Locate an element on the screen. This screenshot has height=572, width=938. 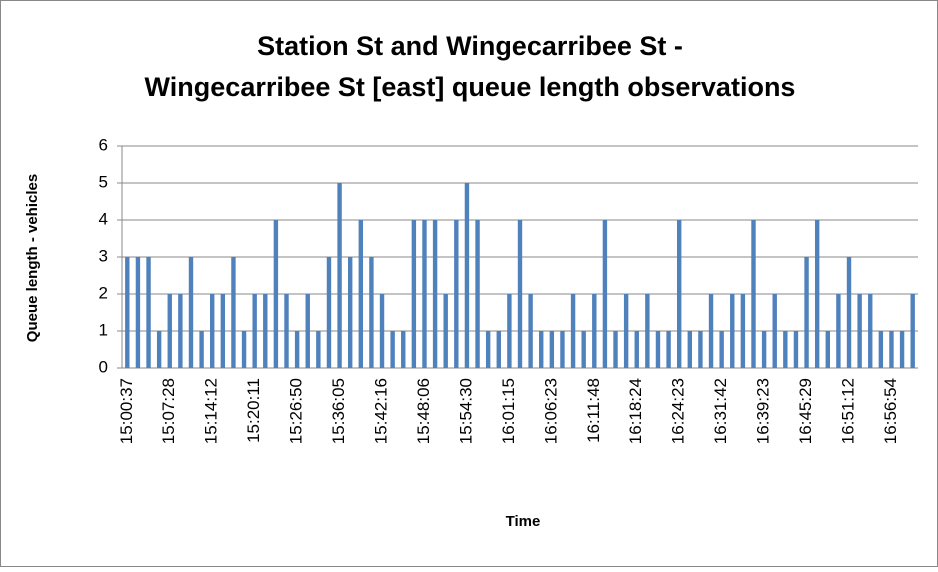
x-tick-label: 16:31:42 is located at coordinates (720, 411).